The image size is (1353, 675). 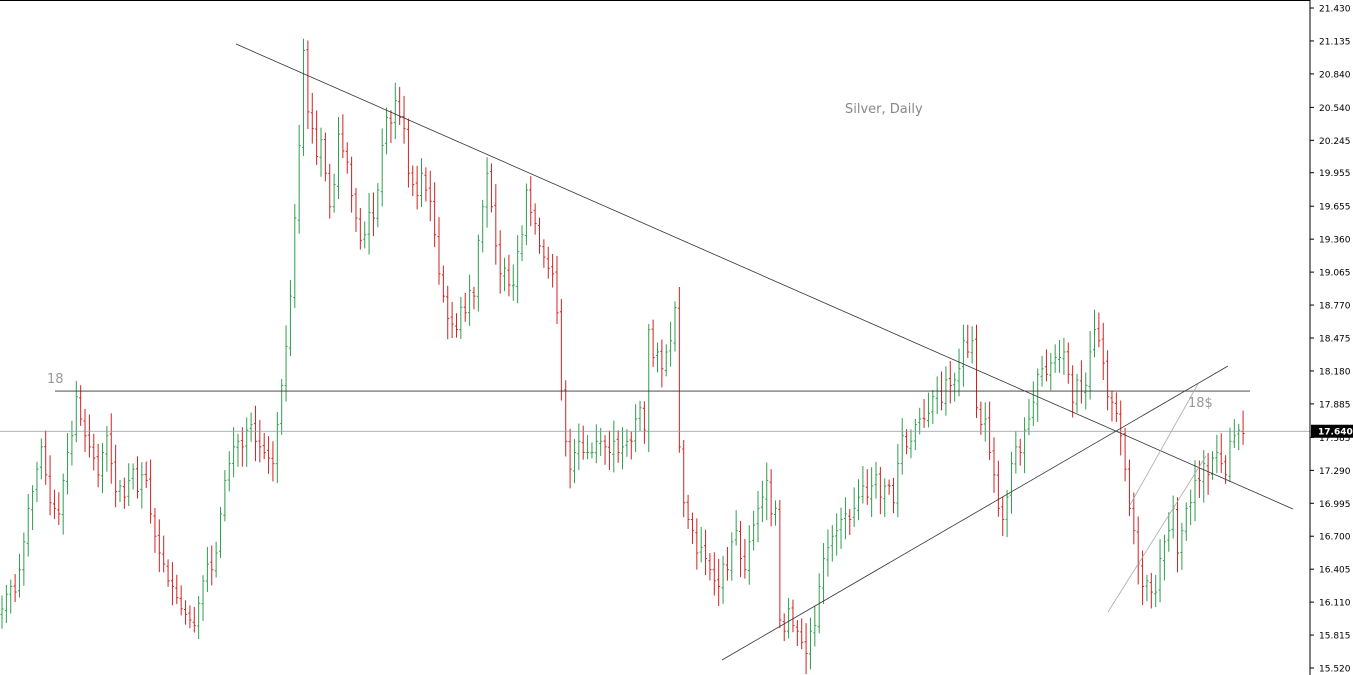 I want to click on axis-tick-label: 19.655, so click(x=1335, y=208).